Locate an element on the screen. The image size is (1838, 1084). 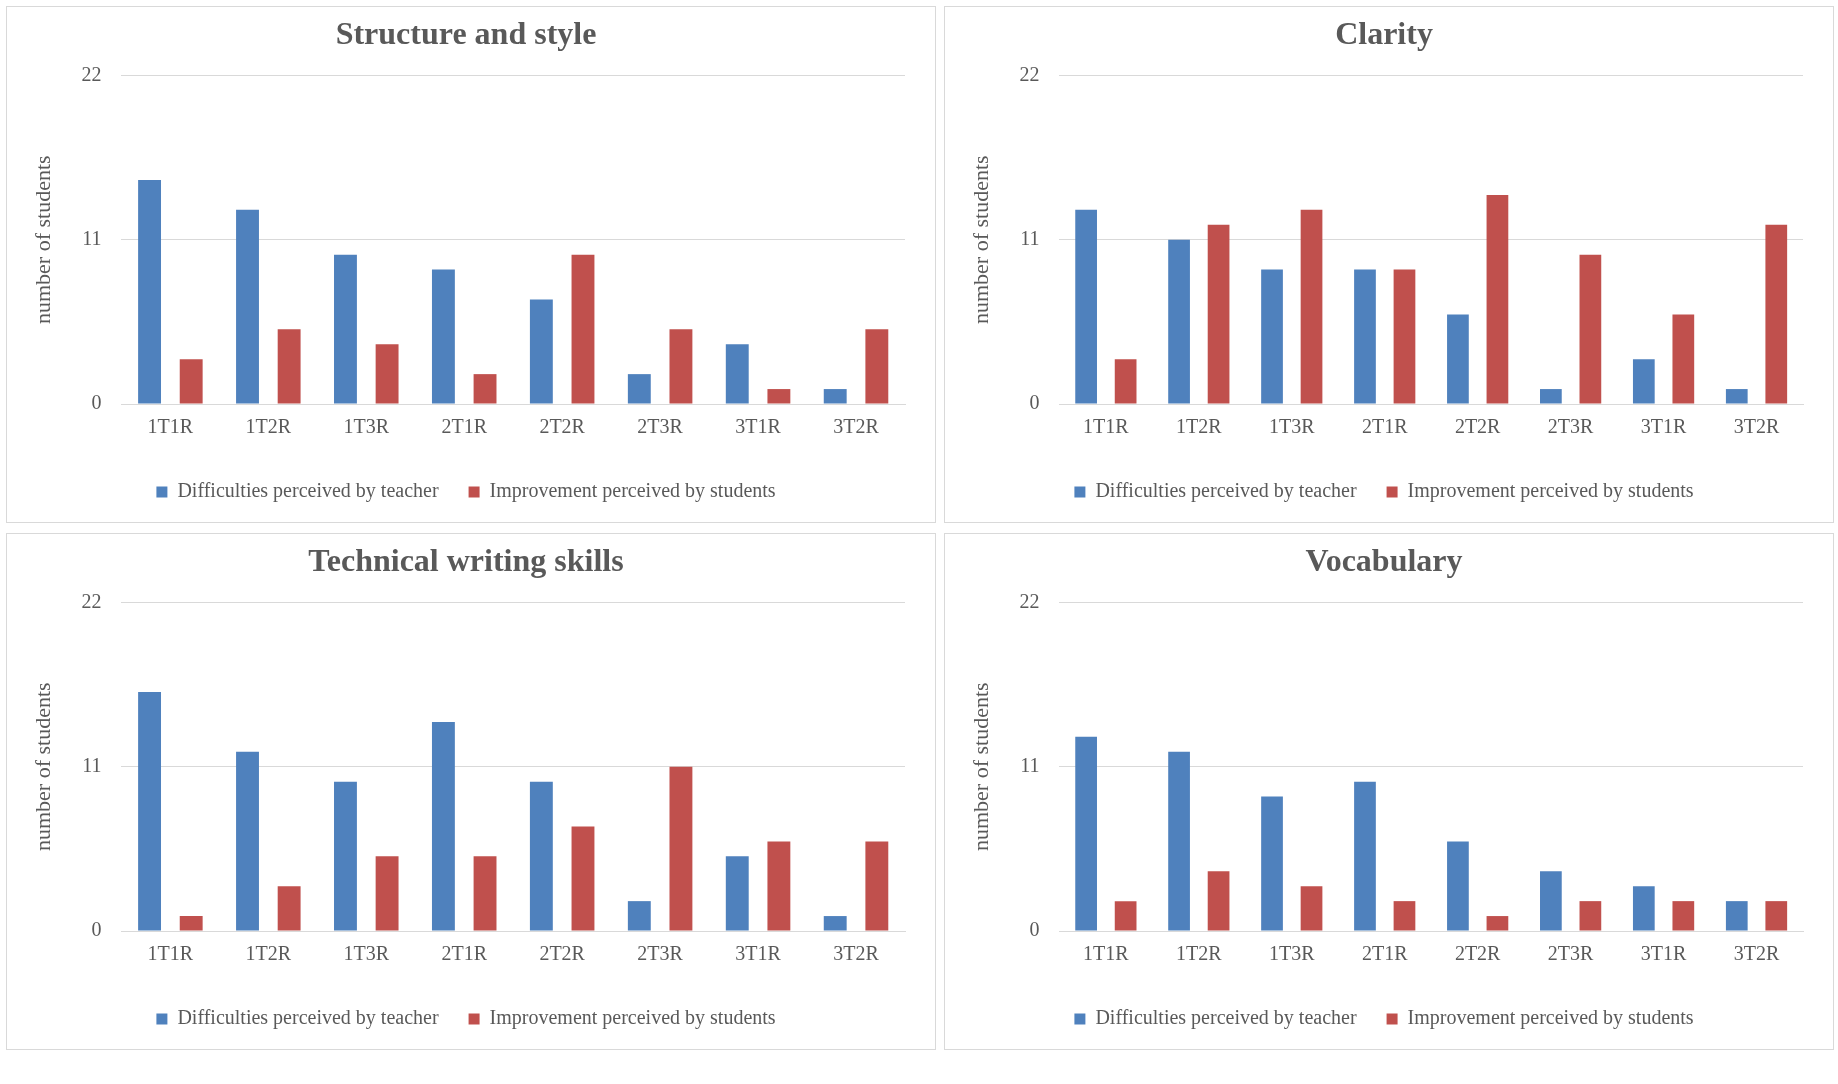
chart-title: Structure and style is located at coordinates (466, 33).